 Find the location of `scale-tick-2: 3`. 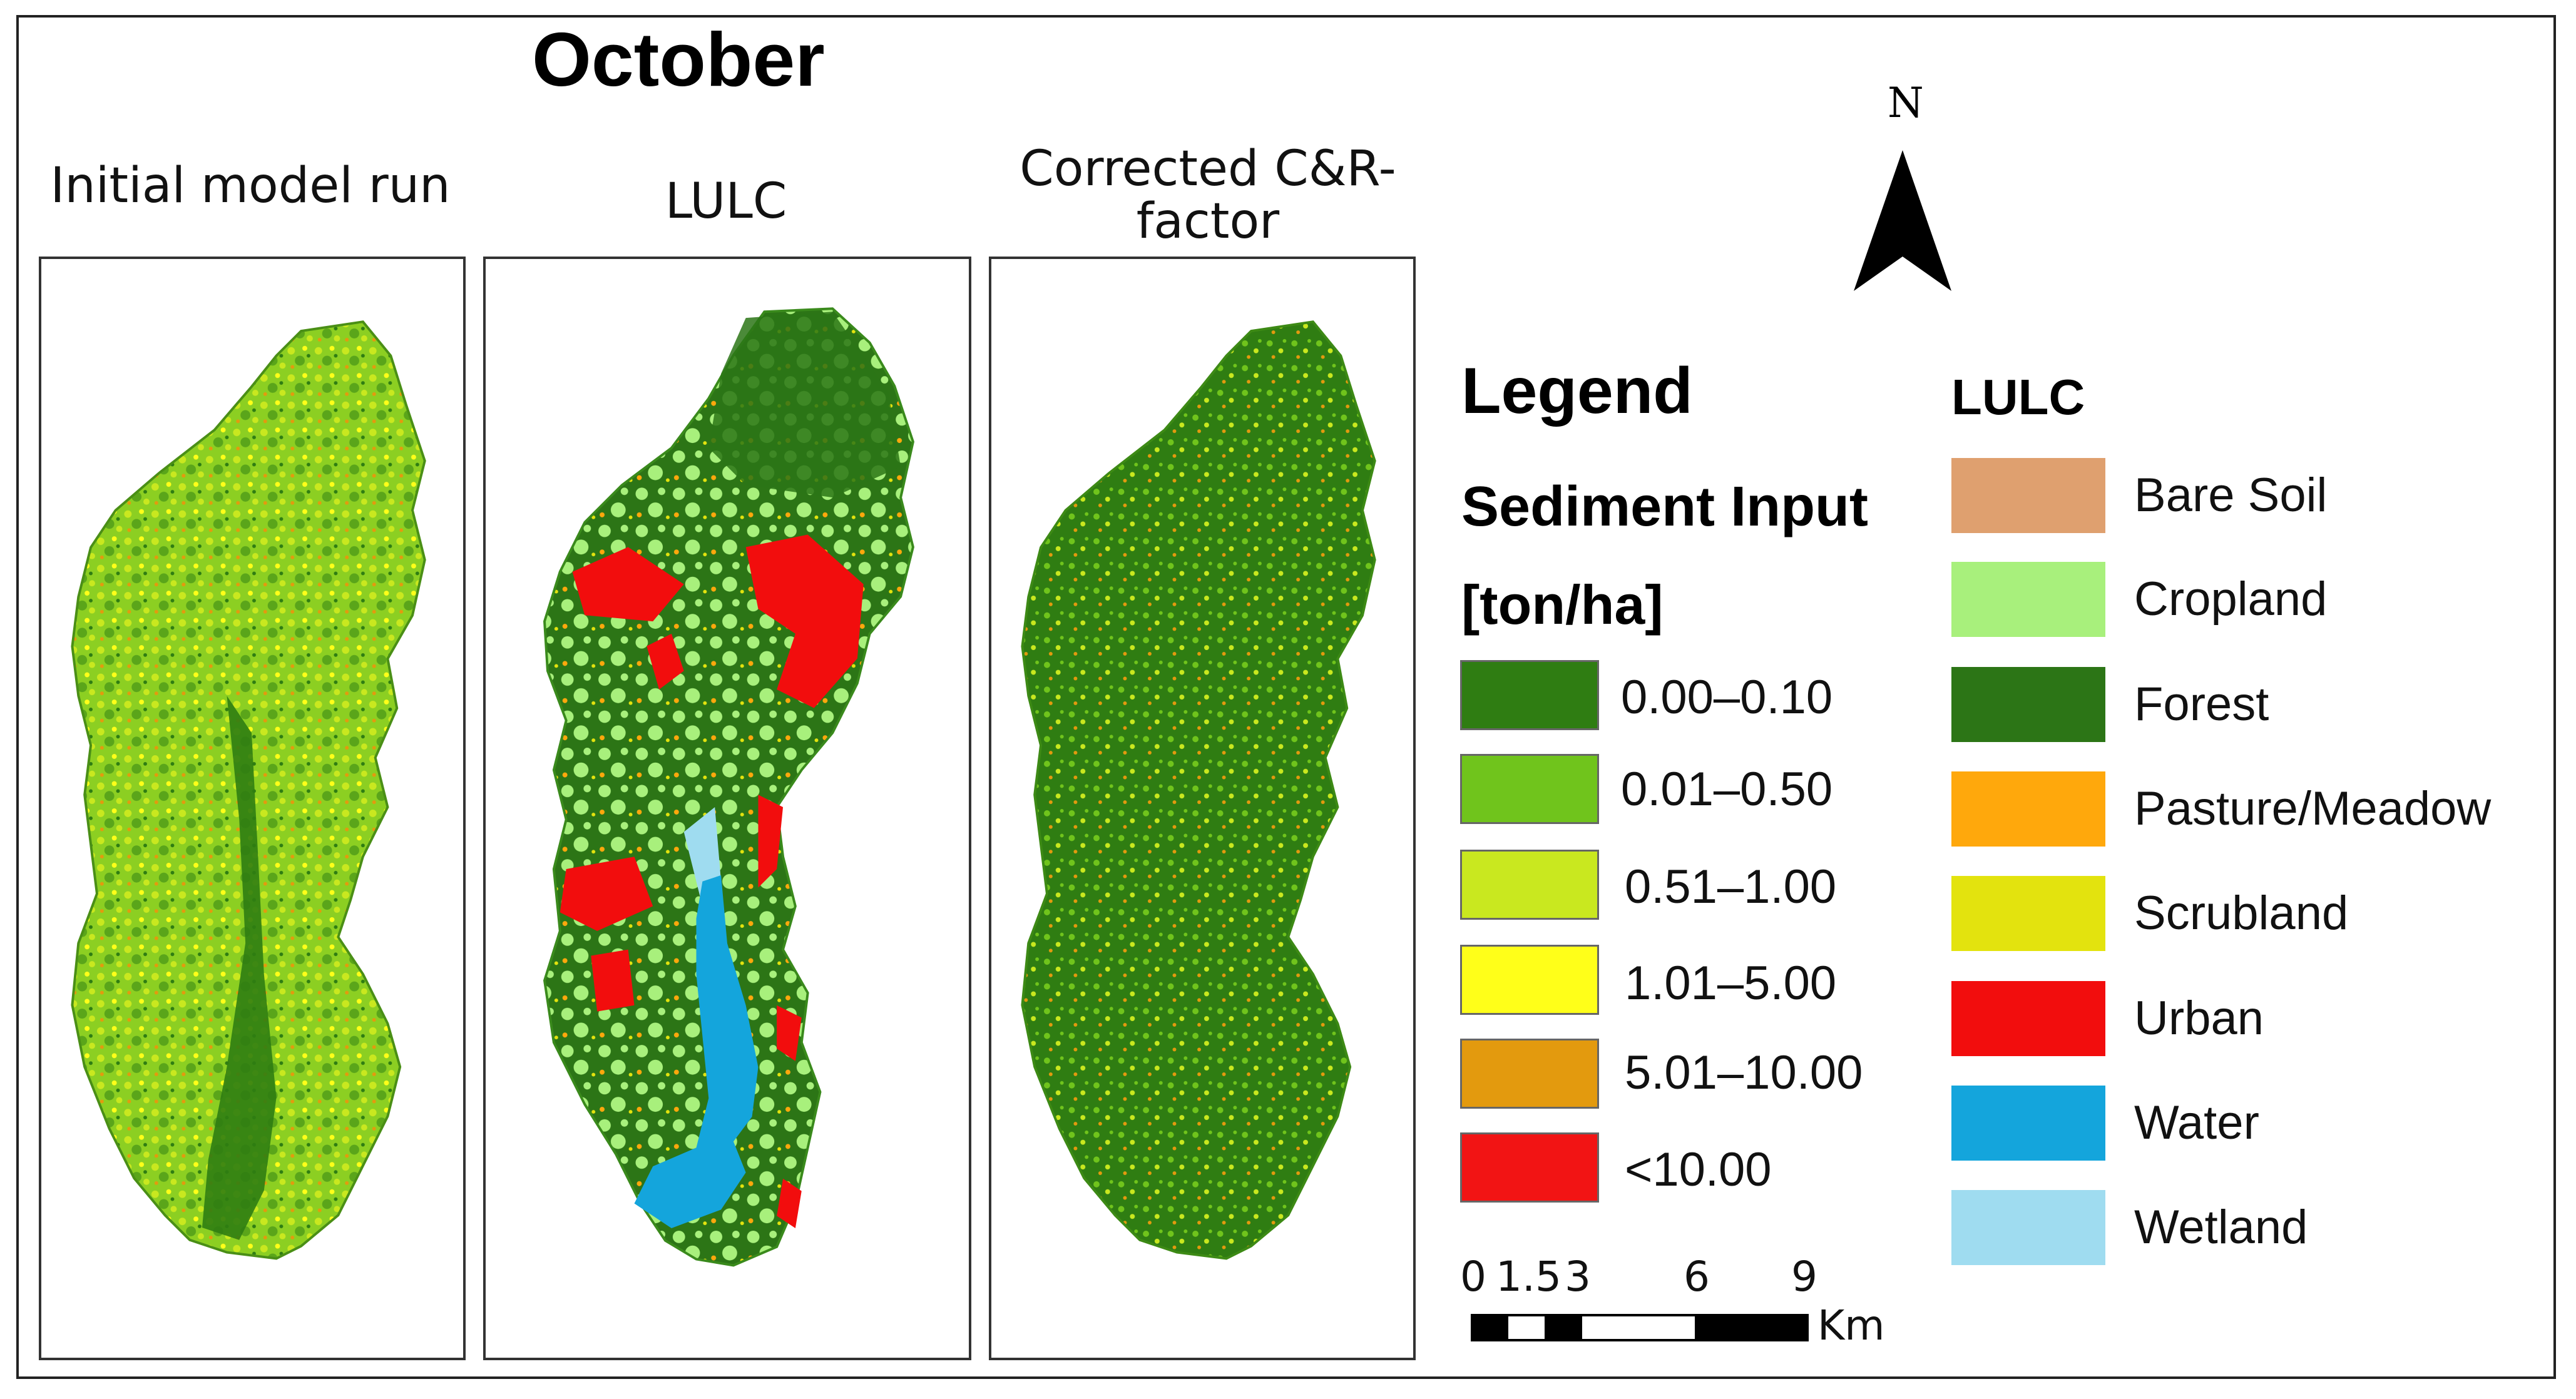

scale-tick-2: 3 is located at coordinates (1578, 1277).